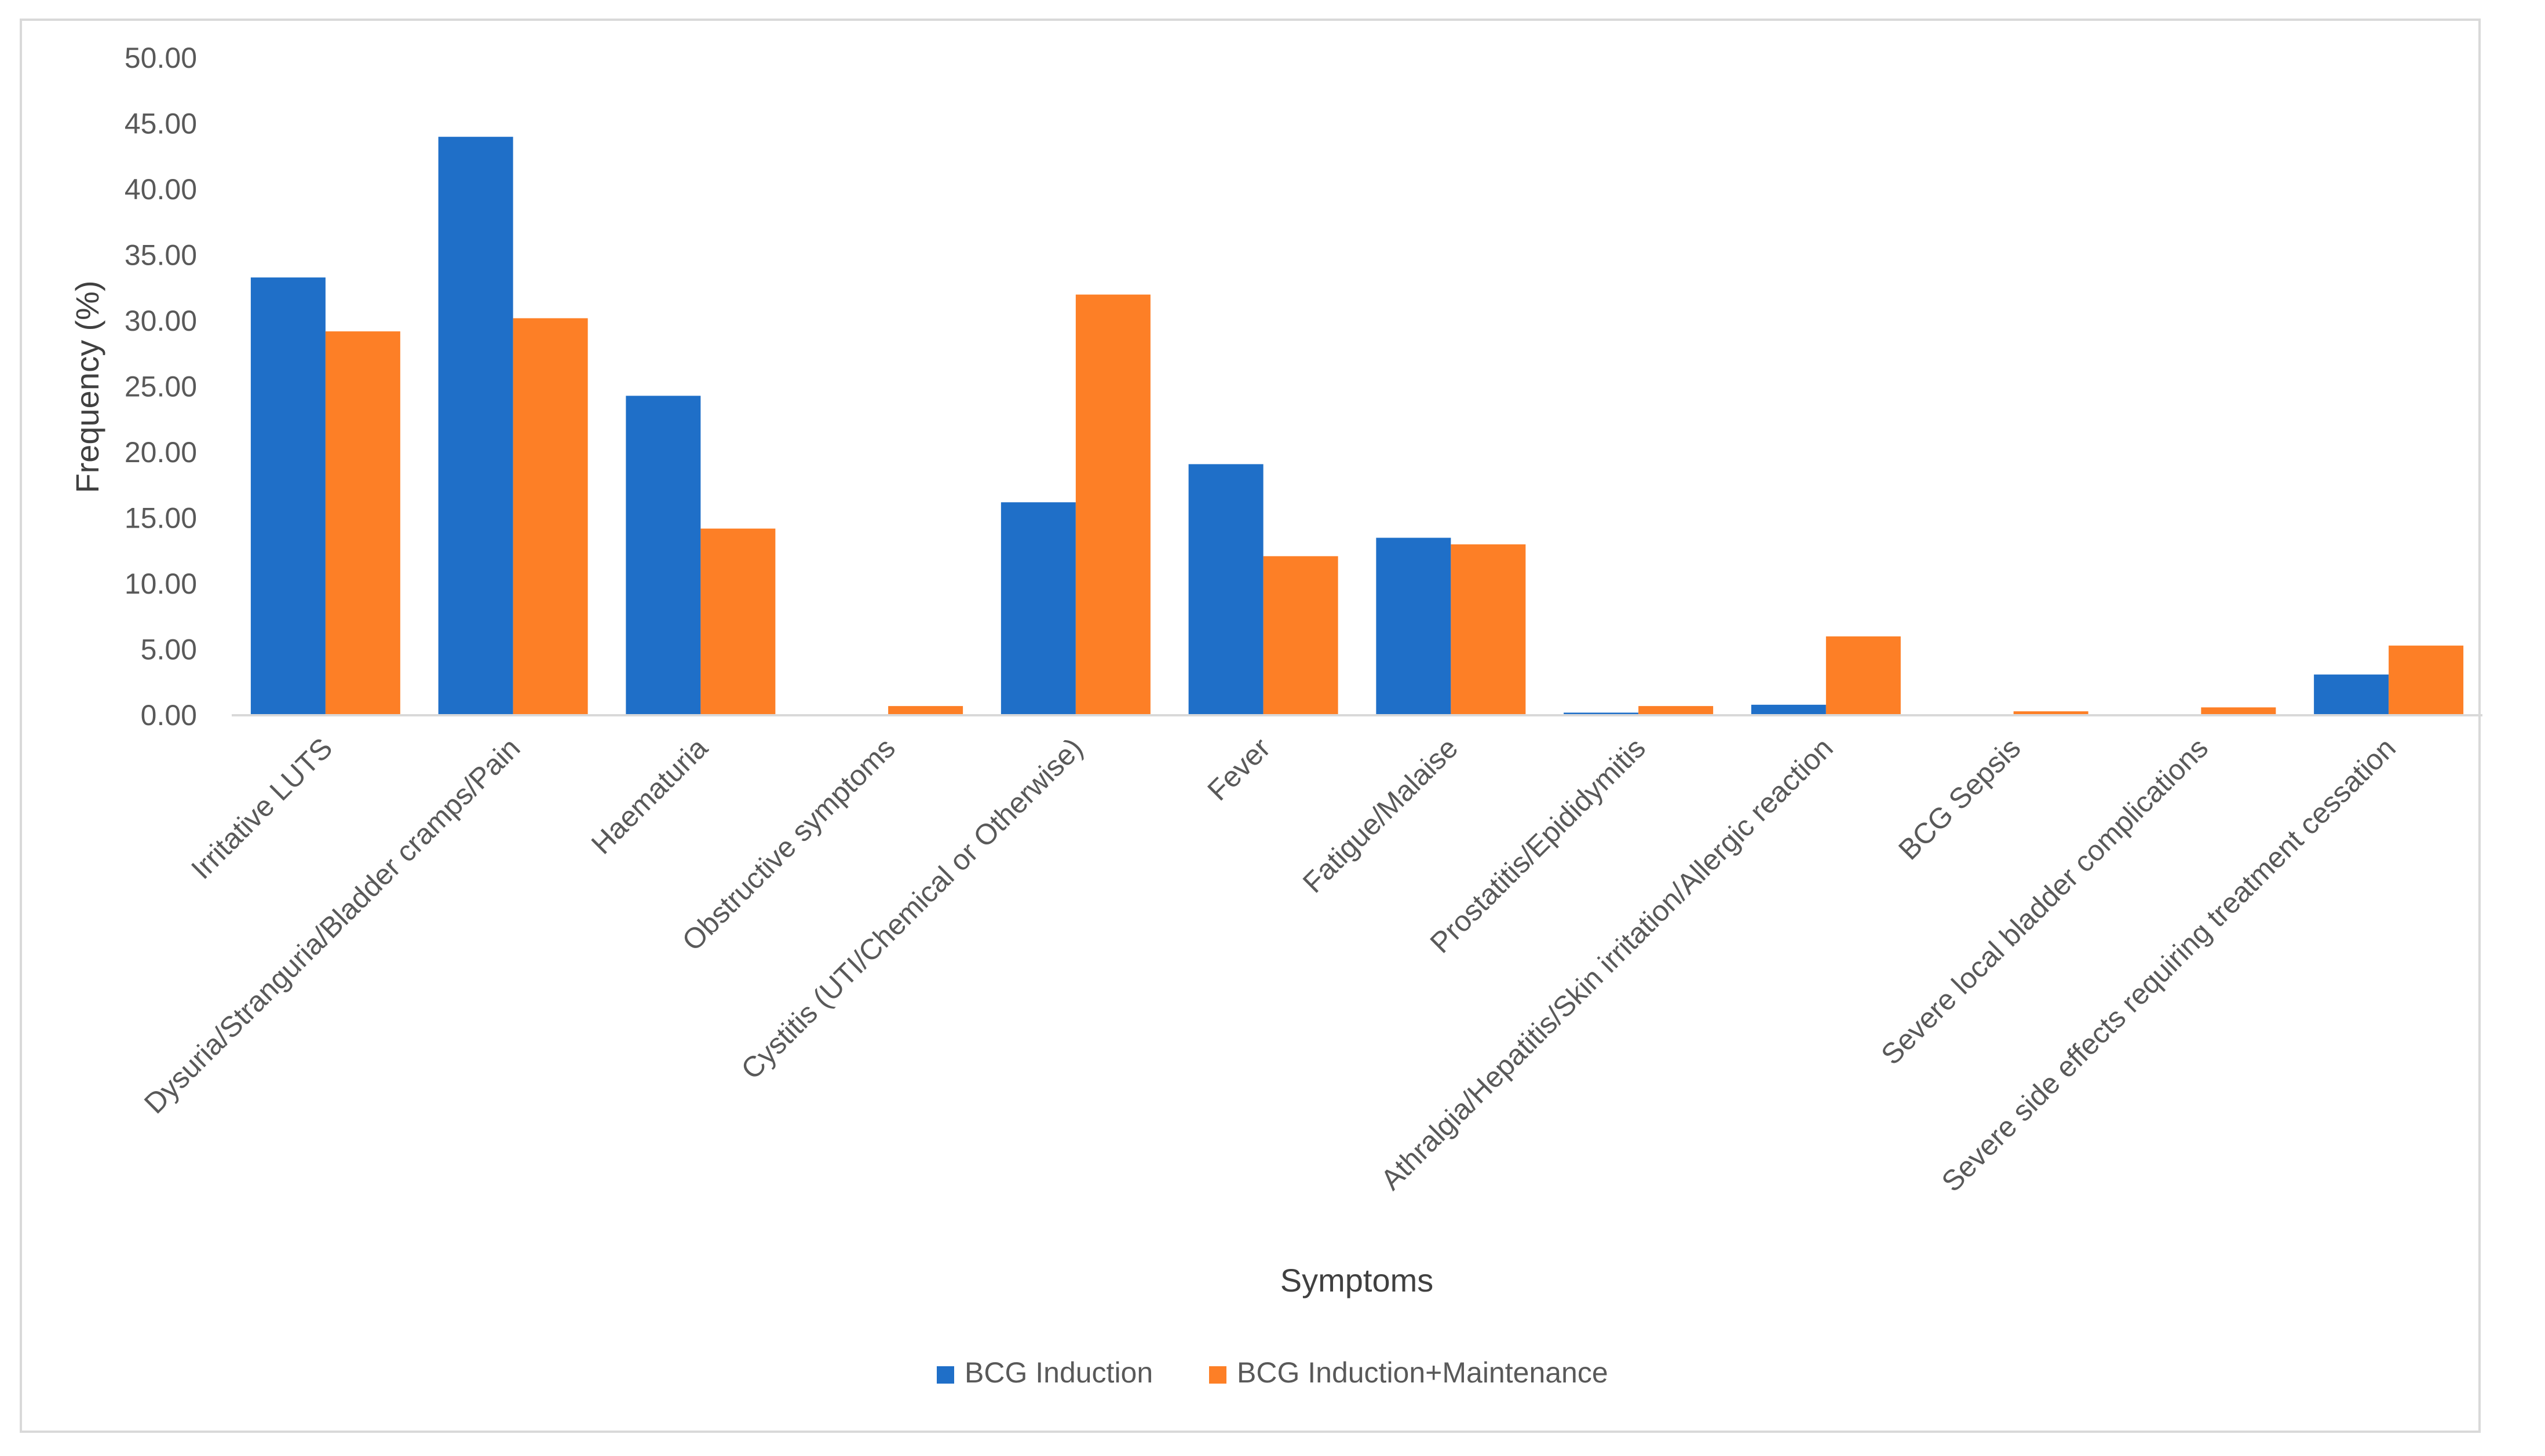  I want to click on legend-label: BCG Induction, so click(1059, 1373).